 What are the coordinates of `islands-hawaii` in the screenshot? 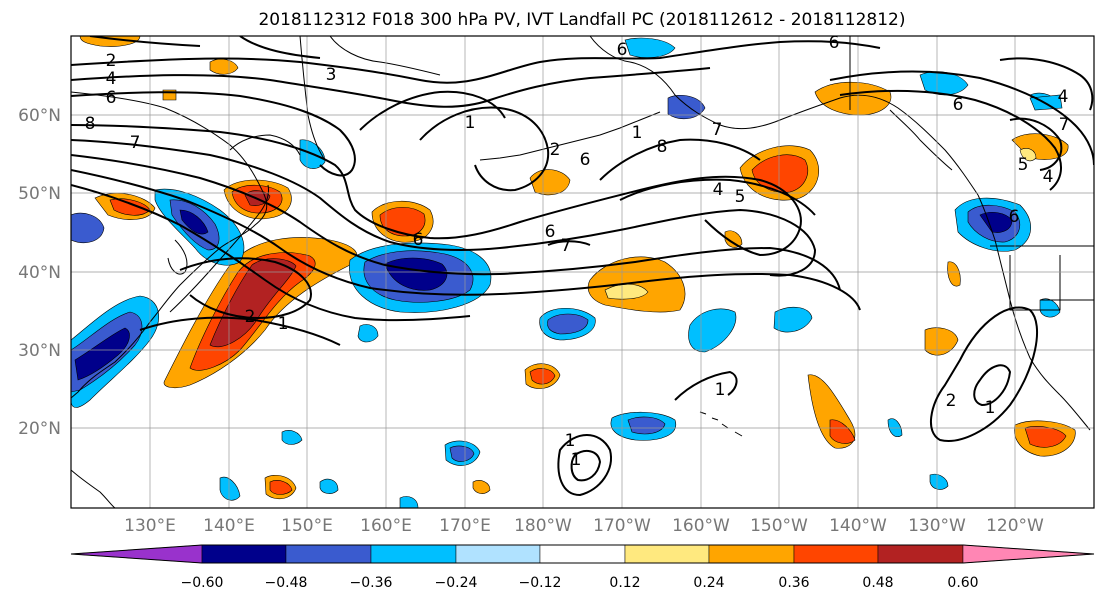 It's located at (721, 424).